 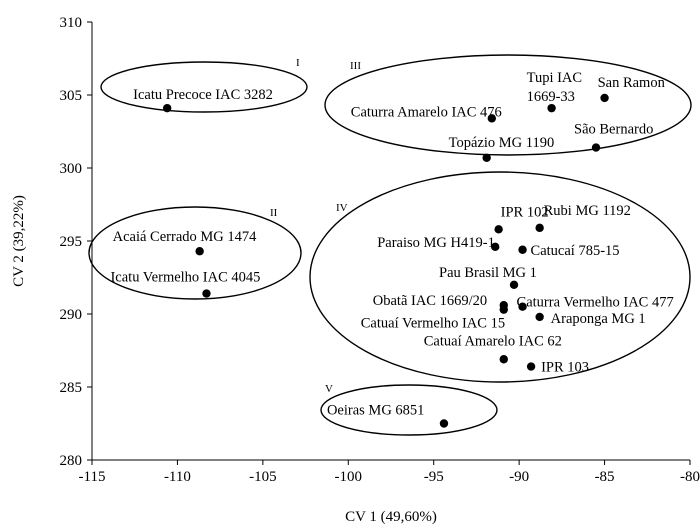 I want to click on group-ellipse-i, so click(x=204, y=87).